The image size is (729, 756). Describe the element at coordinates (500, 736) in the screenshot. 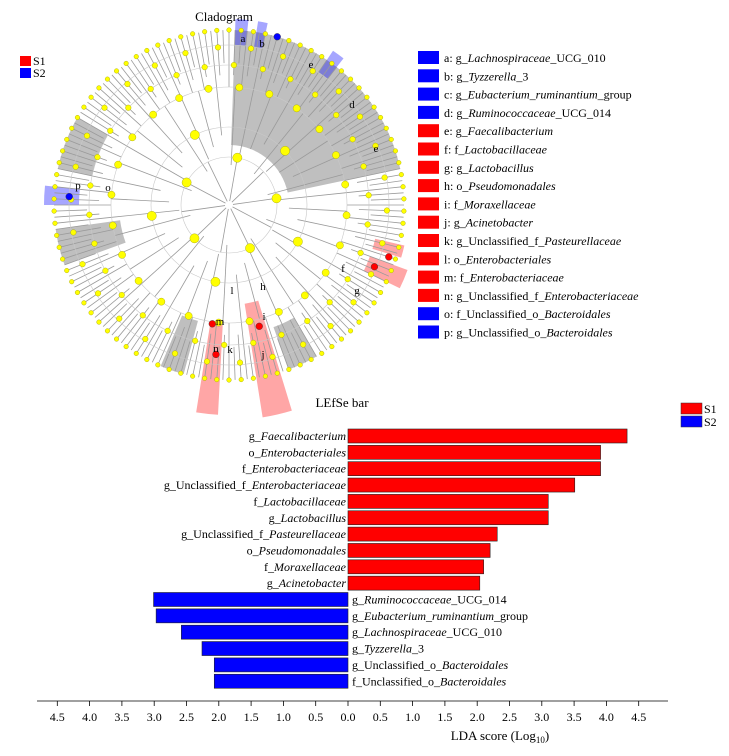

I see `x-axis-label: LDA score (Log10)` at that location.